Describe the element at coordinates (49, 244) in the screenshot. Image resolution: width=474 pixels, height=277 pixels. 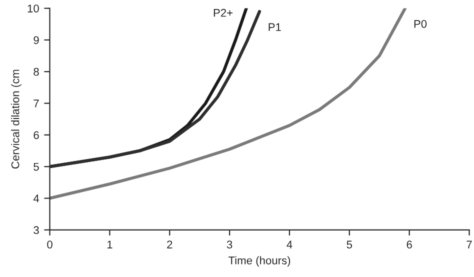
I see `x-tick-label: 0` at that location.